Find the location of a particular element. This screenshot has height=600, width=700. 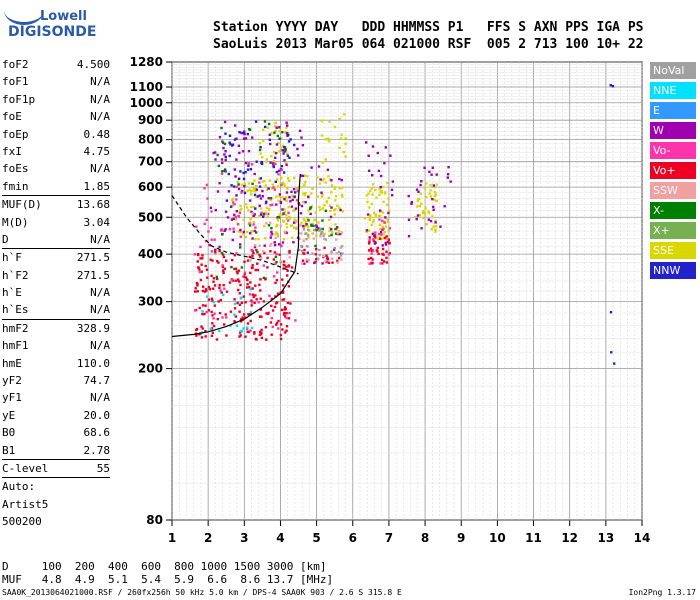

x-tick-label: 2 is located at coordinates (208, 538).